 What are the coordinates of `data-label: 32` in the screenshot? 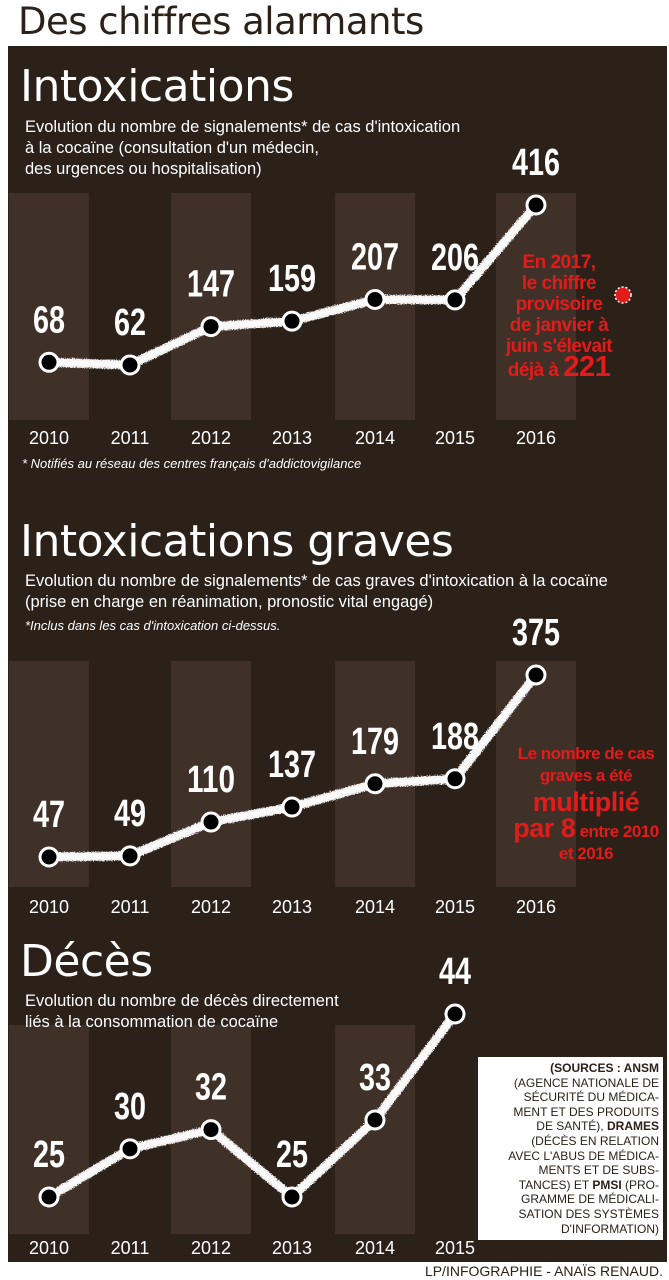 It's located at (211, 1088).